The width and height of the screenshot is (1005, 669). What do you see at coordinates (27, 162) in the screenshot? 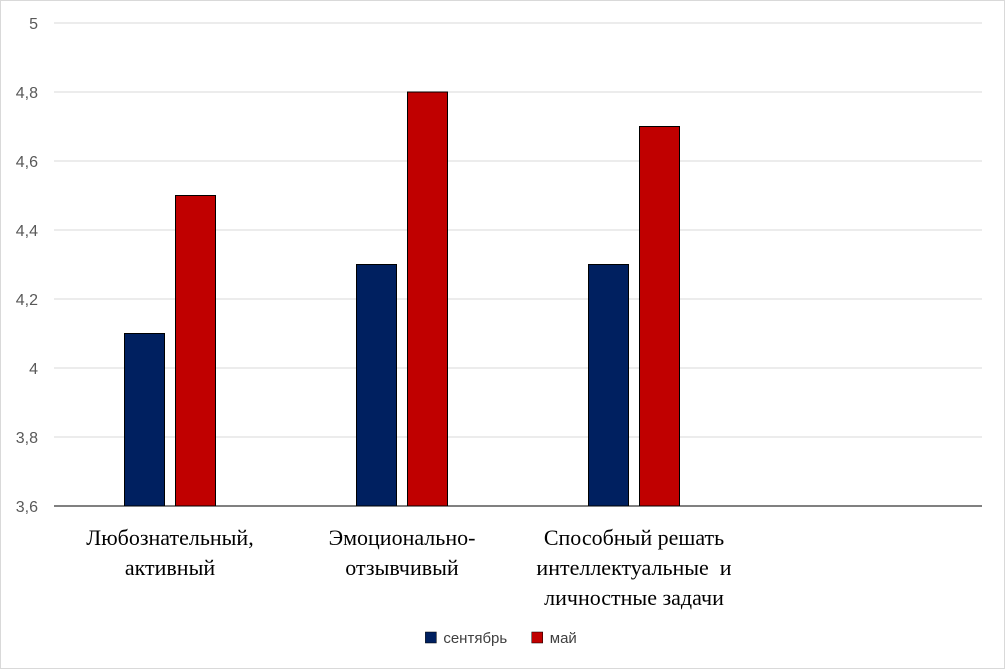
I see `y-tick-label: 4,6` at bounding box center [27, 162].